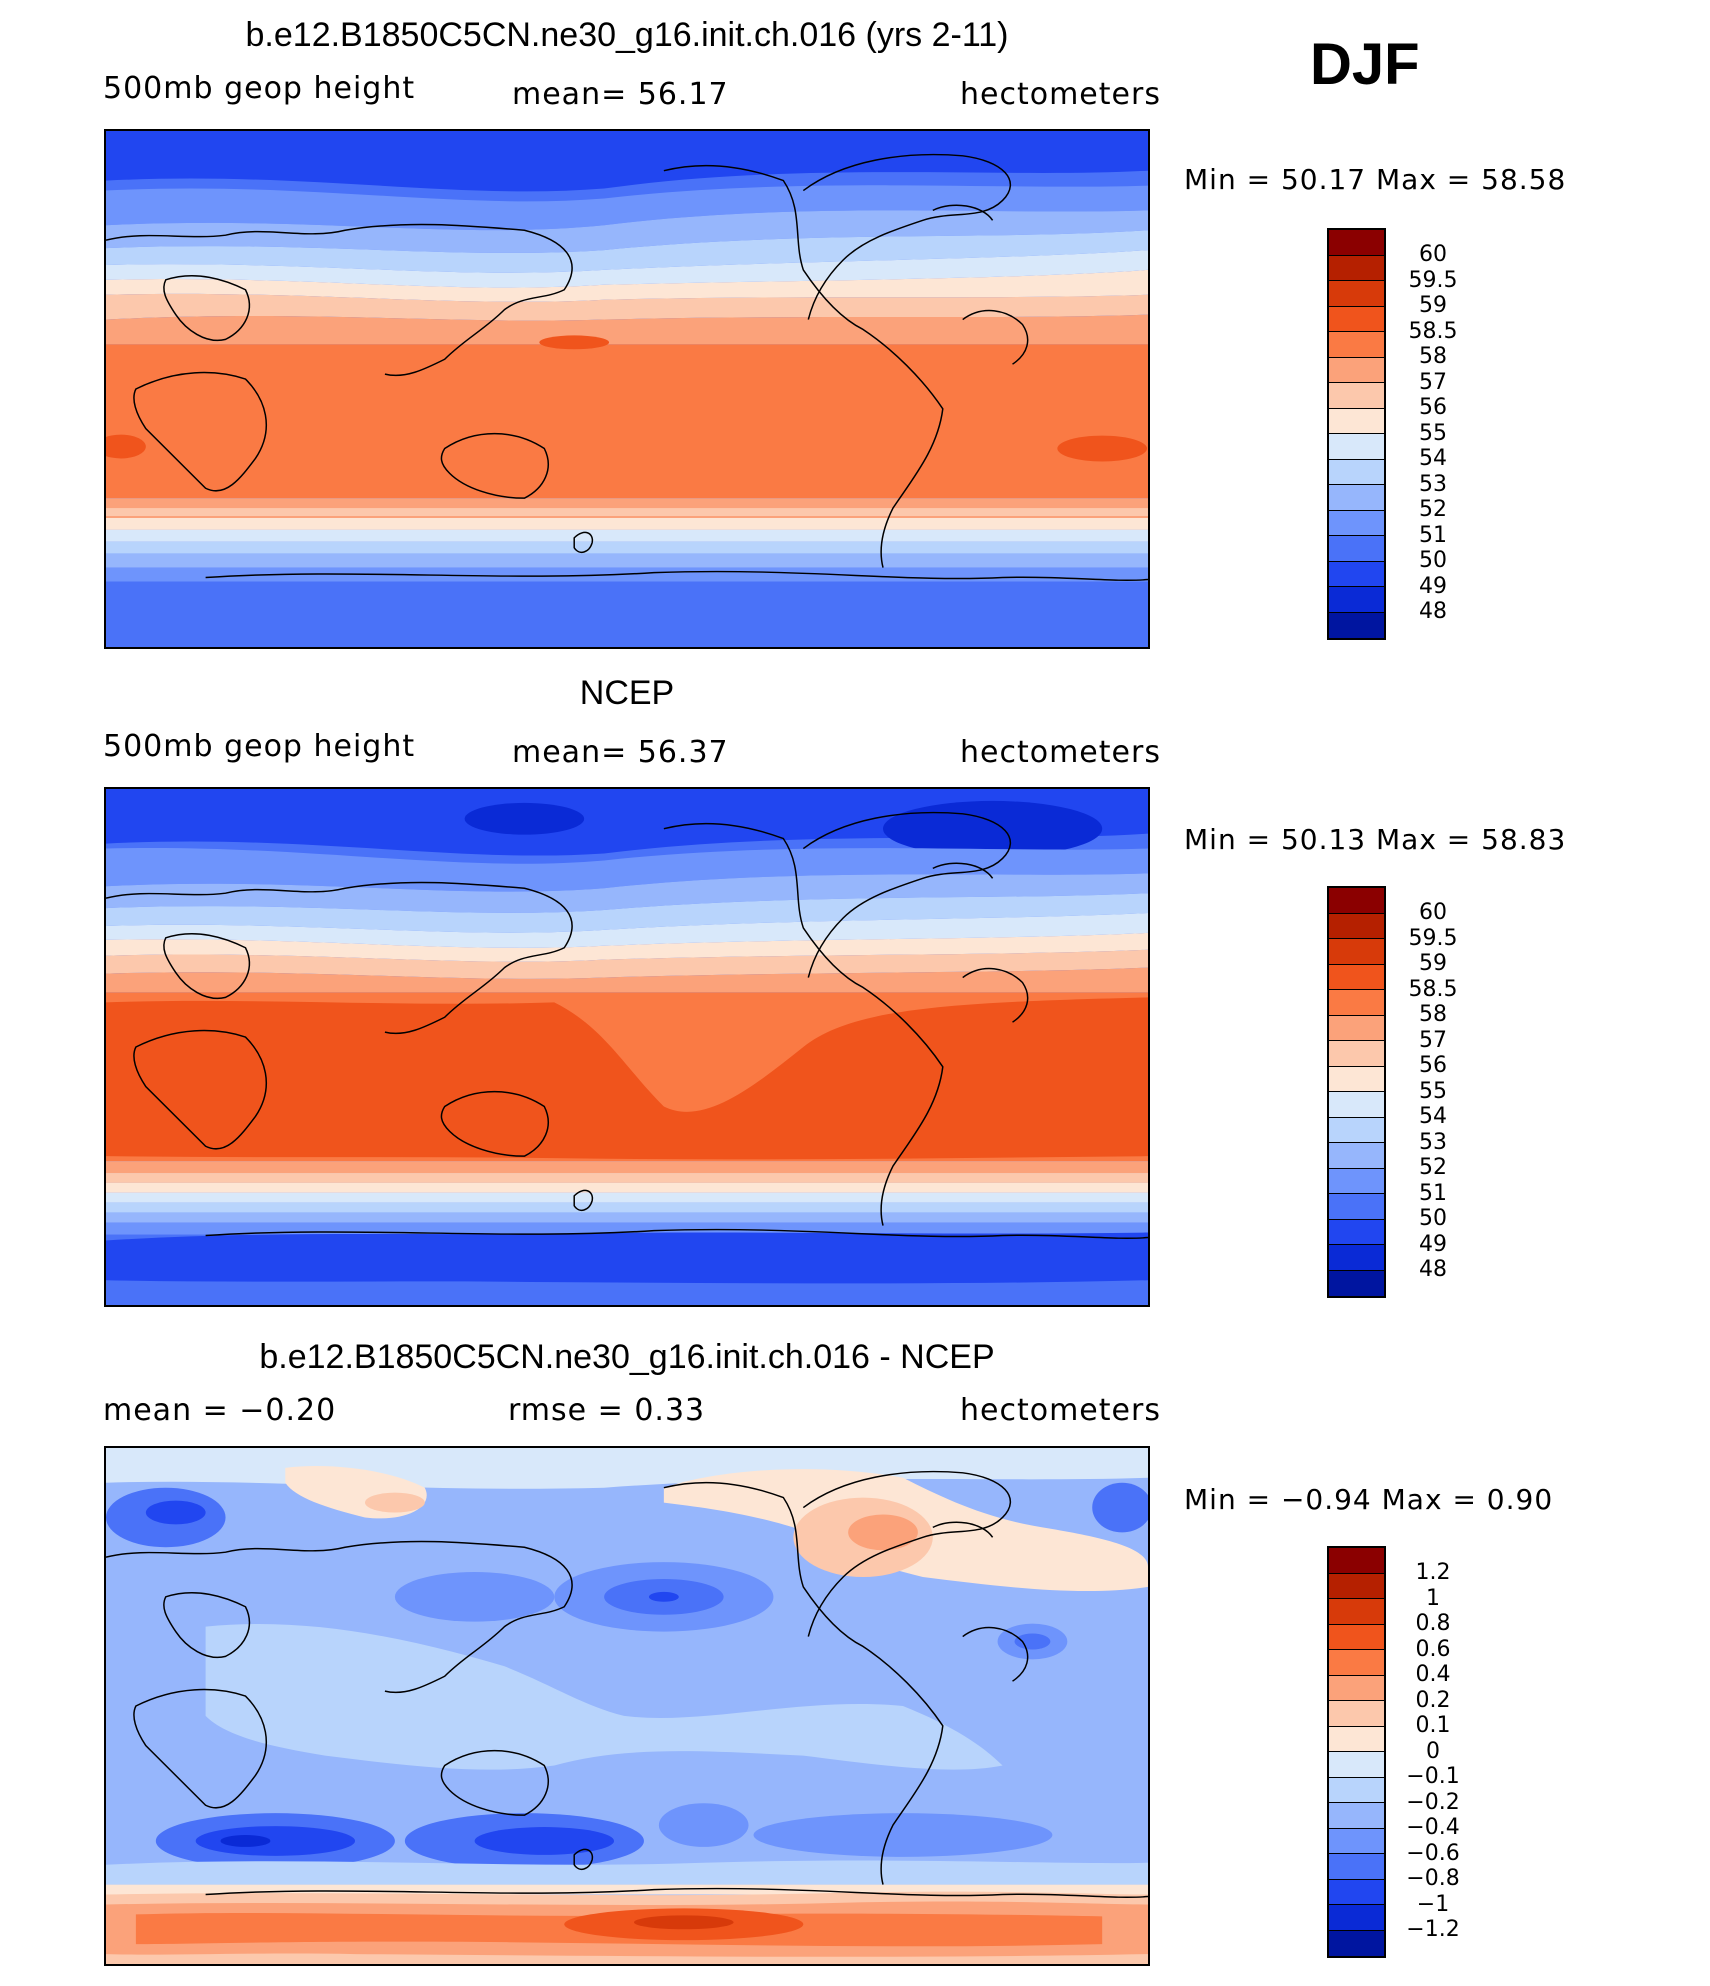 The height and width of the screenshot is (1986, 1710). What do you see at coordinates (1433, 1598) in the screenshot?
I see `colorbar-tick-label: 1` at bounding box center [1433, 1598].